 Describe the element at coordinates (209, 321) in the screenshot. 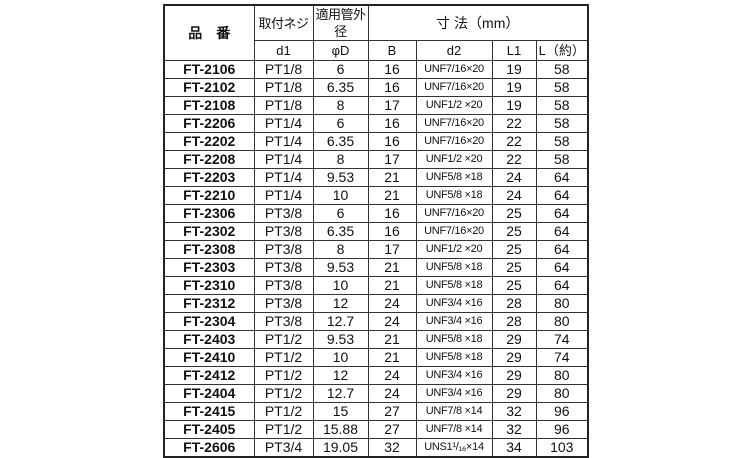

I see `cell-part-no: FT-2304` at that location.